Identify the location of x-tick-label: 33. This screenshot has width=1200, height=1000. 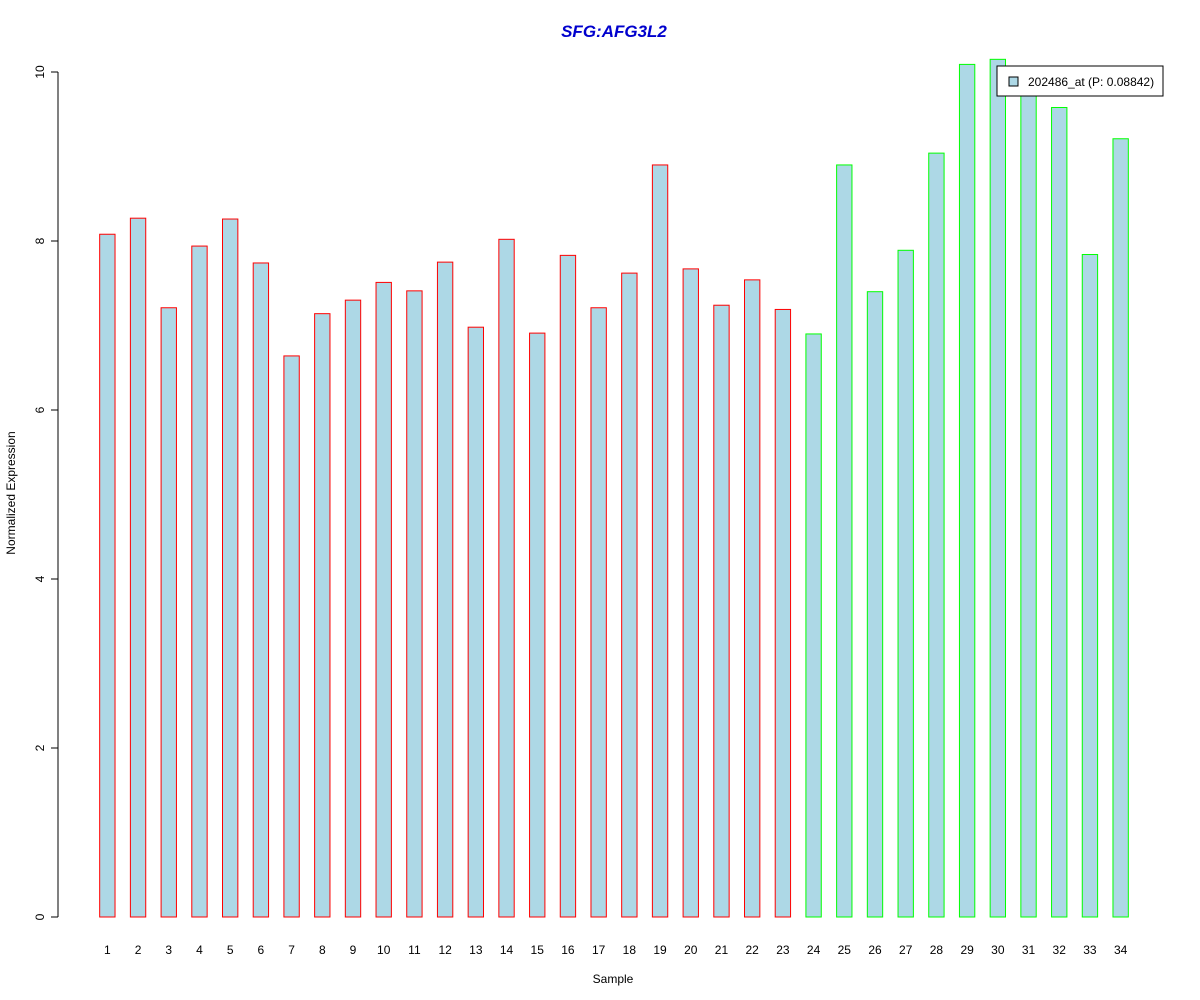
(1090, 950).